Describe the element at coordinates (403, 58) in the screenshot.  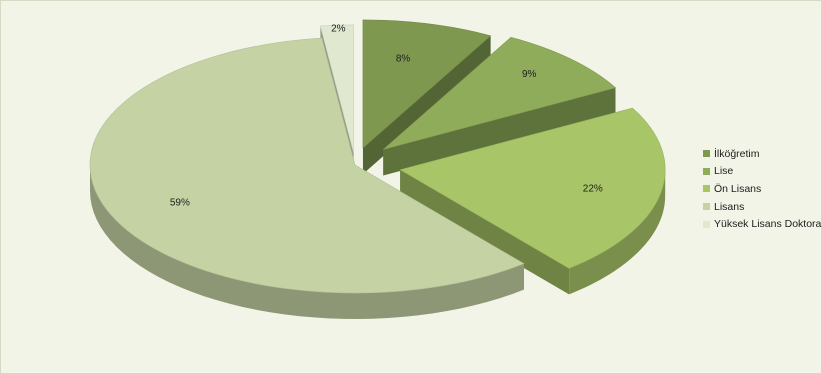
I see `data-label-i̇lköğretim: 8%` at that location.